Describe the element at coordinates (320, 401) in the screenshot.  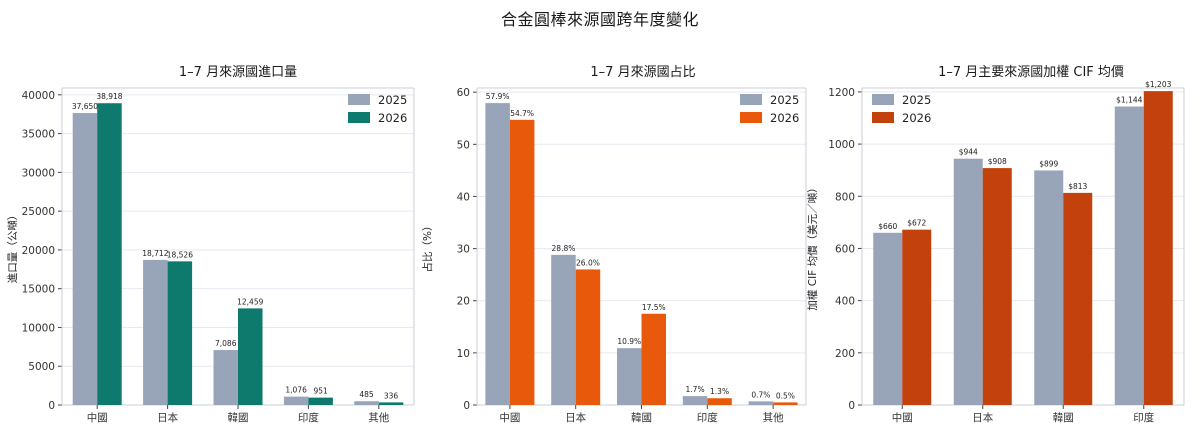
I see `bar-2026-印度` at that location.